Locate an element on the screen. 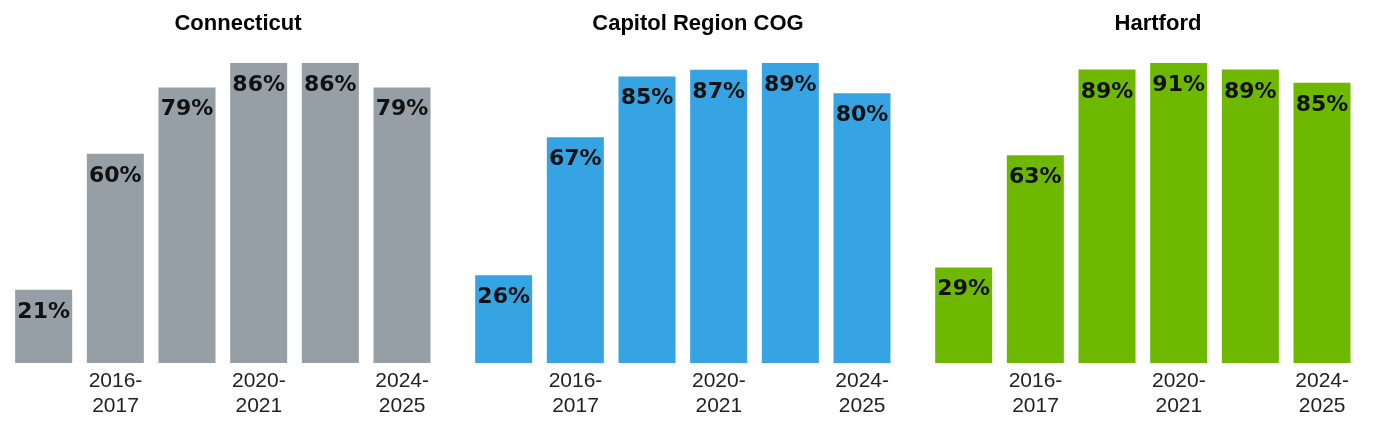 This screenshot has height=425, width=1390. chart-title: Hartford is located at coordinates (1158, 23).